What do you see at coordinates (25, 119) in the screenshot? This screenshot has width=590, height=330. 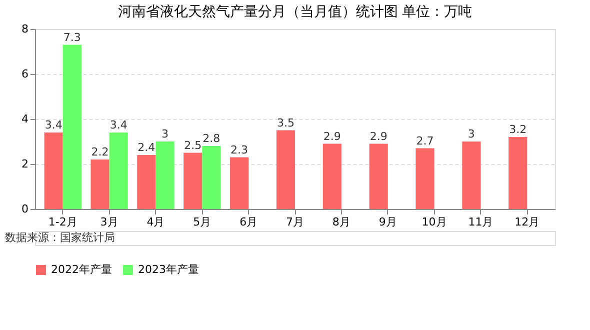 I see `y-tick-label: 4` at bounding box center [25, 119].